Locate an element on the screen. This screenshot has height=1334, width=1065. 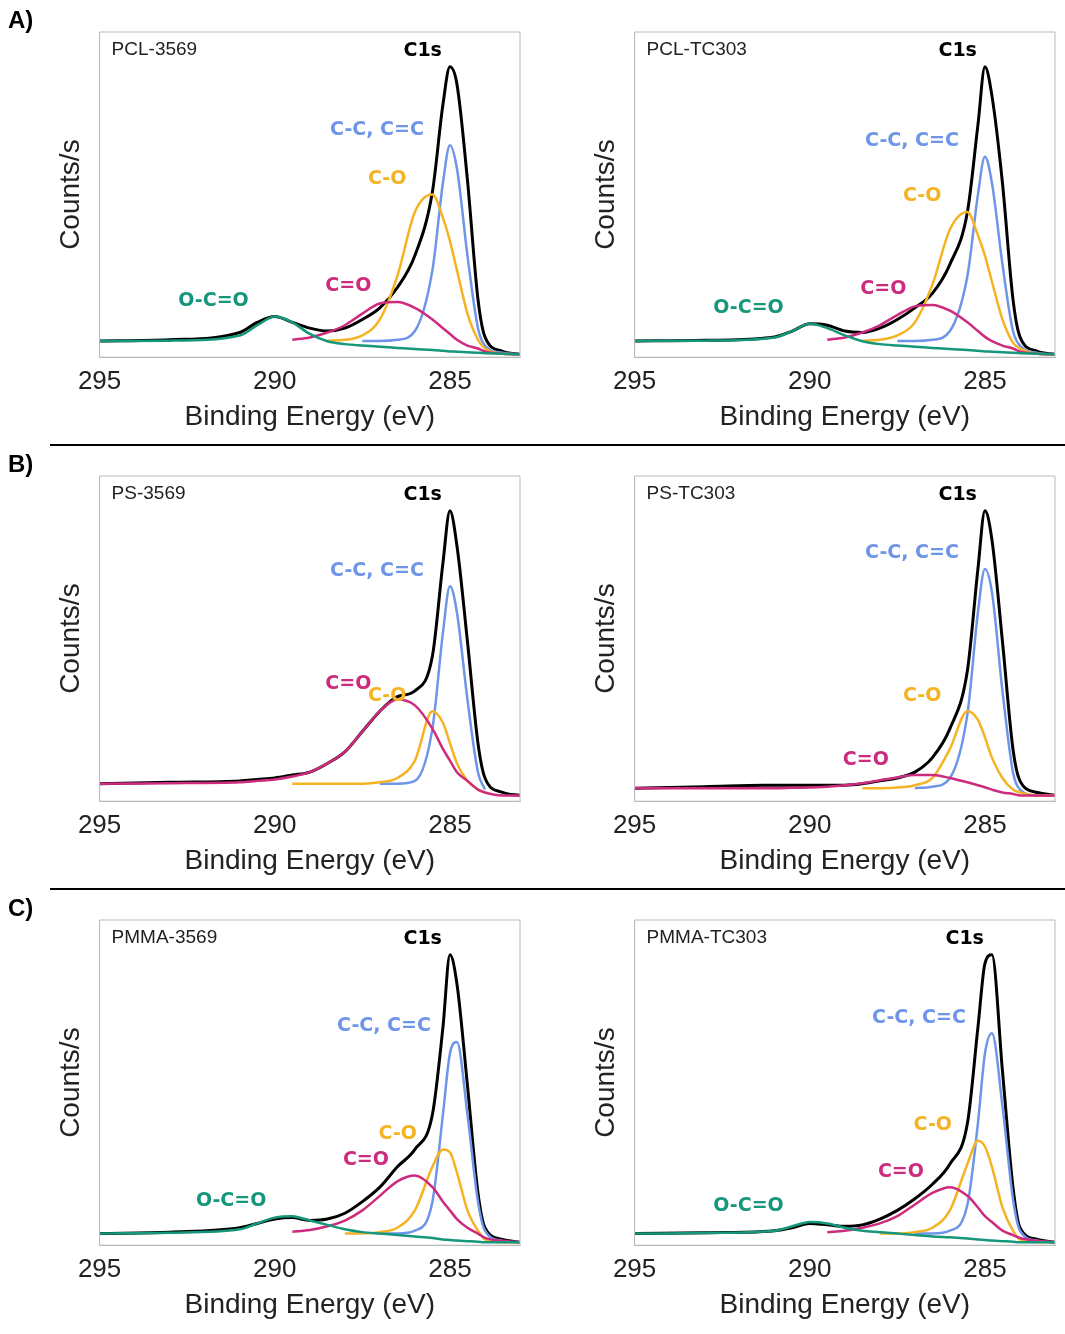
text: A) is located at coordinates (21, 20).